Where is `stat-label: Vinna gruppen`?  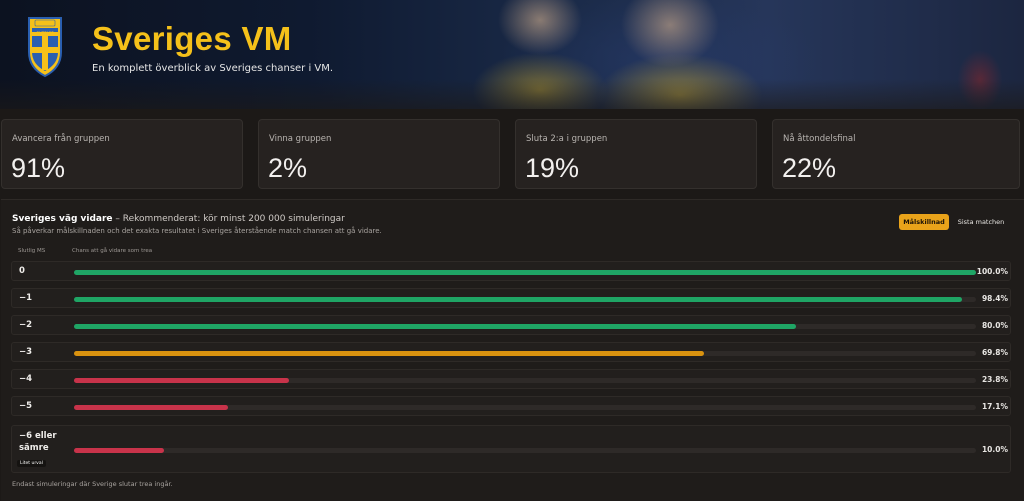 stat-label: Vinna gruppen is located at coordinates (300, 139).